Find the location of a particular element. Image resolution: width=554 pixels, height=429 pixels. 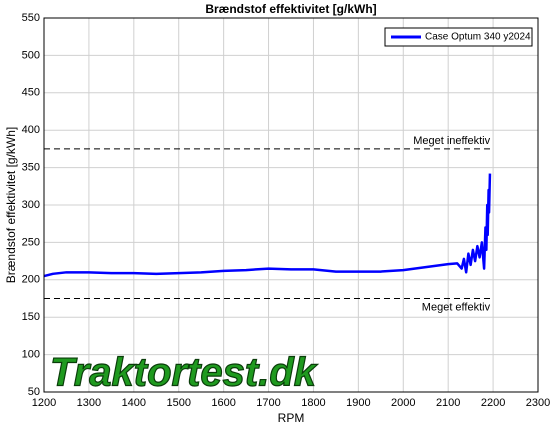

y-tick-label: 100 is located at coordinates (31, 355).